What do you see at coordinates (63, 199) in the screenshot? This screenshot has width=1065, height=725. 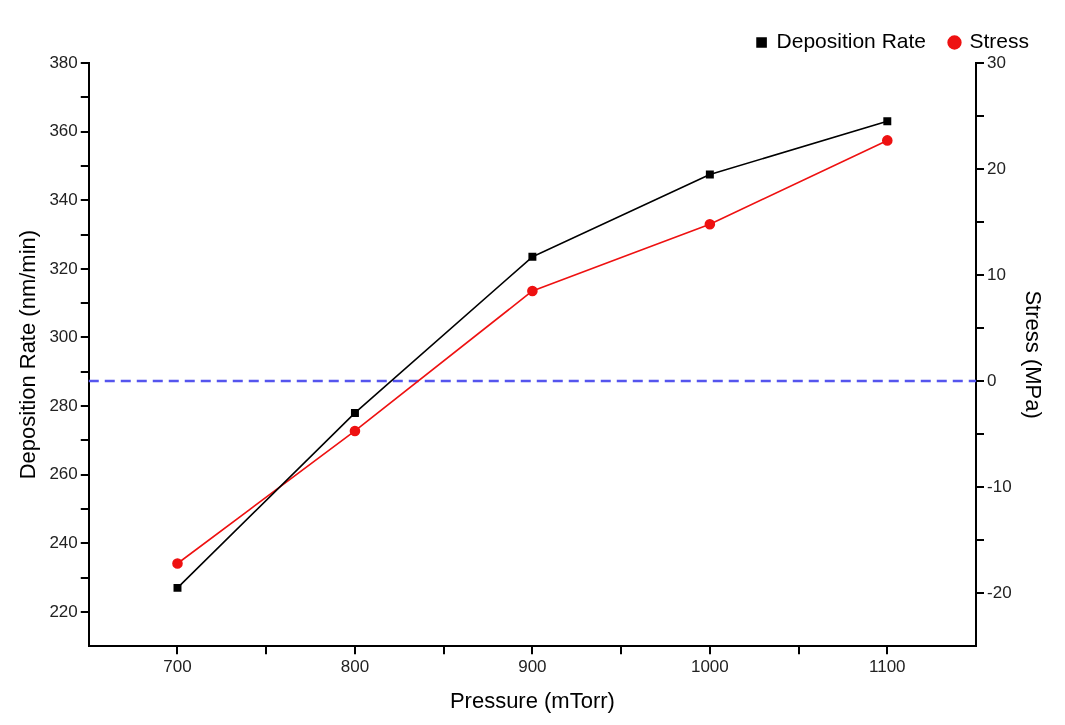 I see `y-tick-label: 340` at bounding box center [63, 199].